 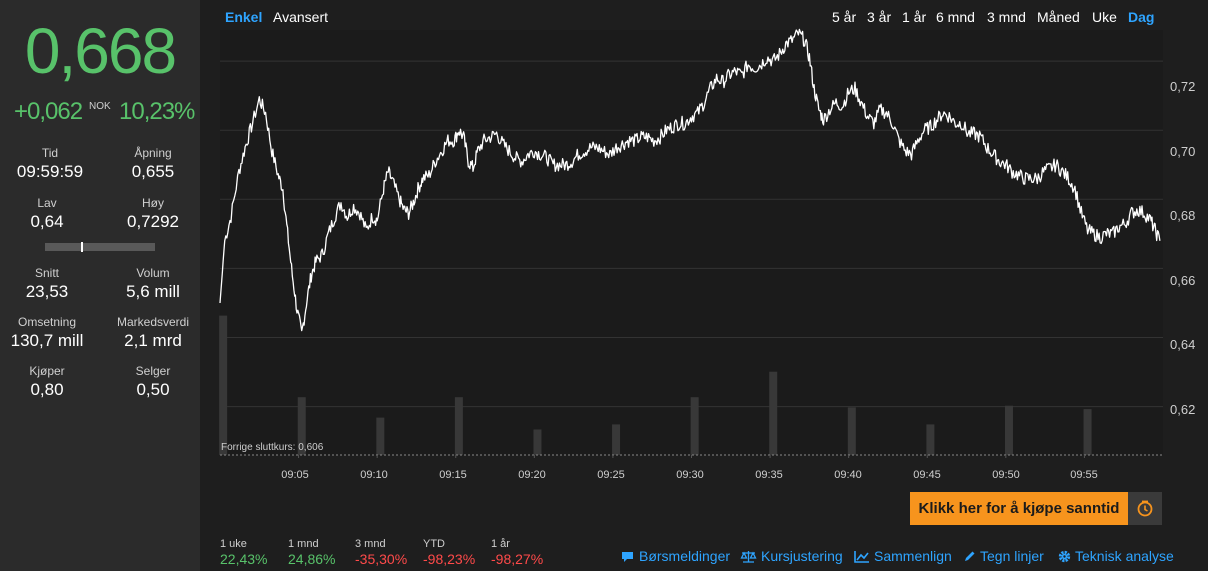 What do you see at coordinates (370, 544) in the screenshot?
I see `perf-label: 3 mnd` at bounding box center [370, 544].